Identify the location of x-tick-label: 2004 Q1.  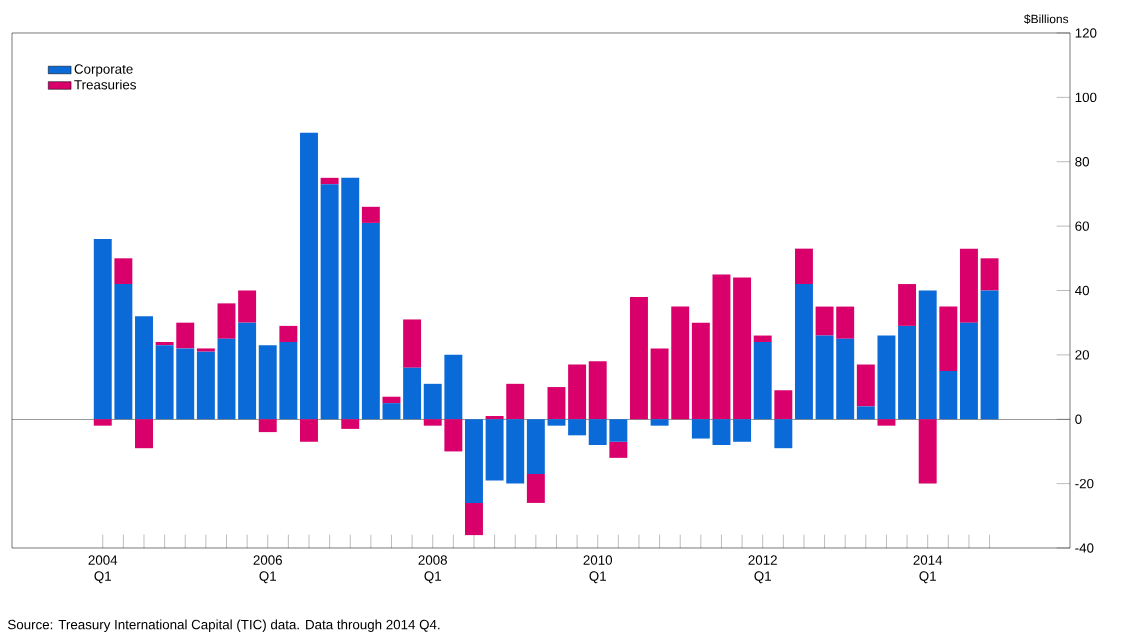
(103, 569).